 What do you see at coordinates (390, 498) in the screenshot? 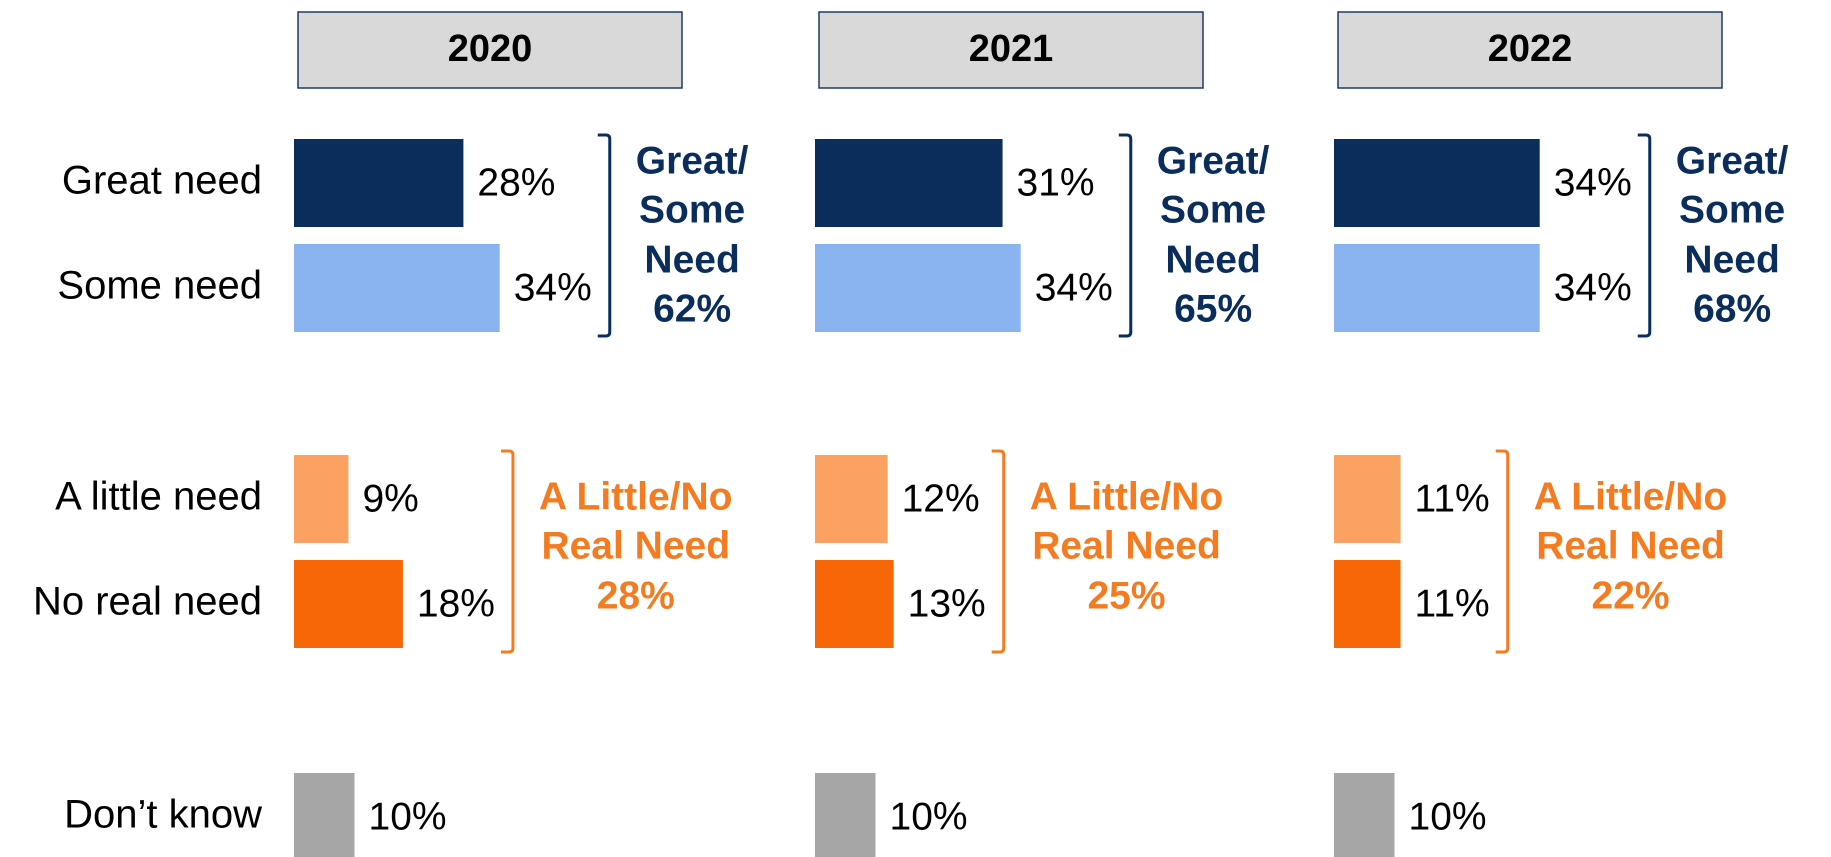
I see `value-label: 9%` at bounding box center [390, 498].